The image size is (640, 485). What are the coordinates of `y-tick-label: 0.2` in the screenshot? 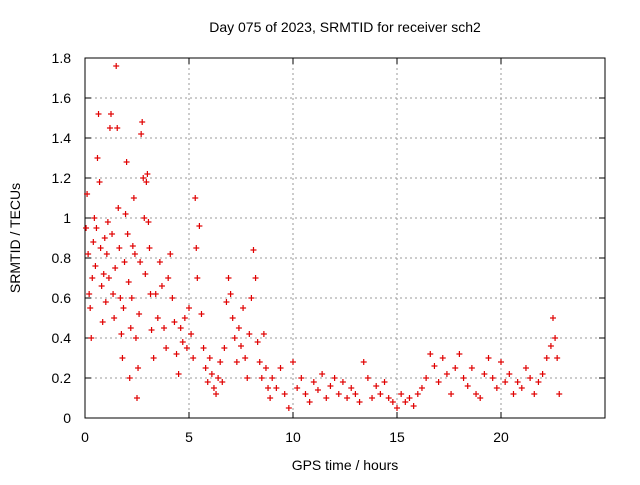 It's located at (62, 378).